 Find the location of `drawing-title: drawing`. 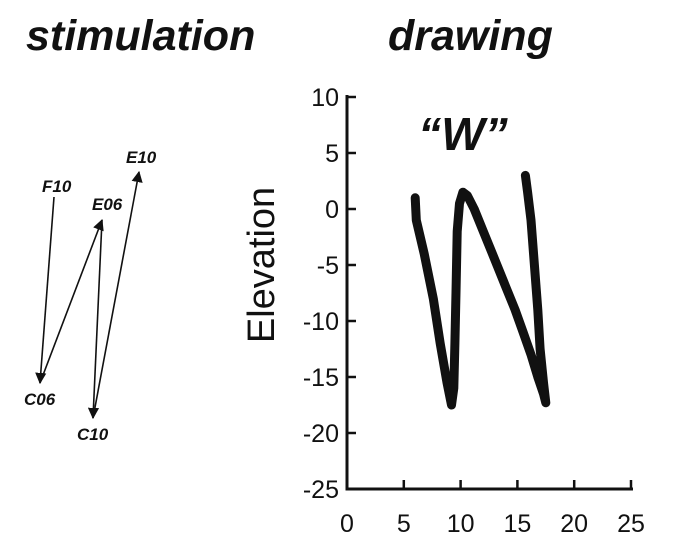

drawing-title: drawing is located at coordinates (470, 36).